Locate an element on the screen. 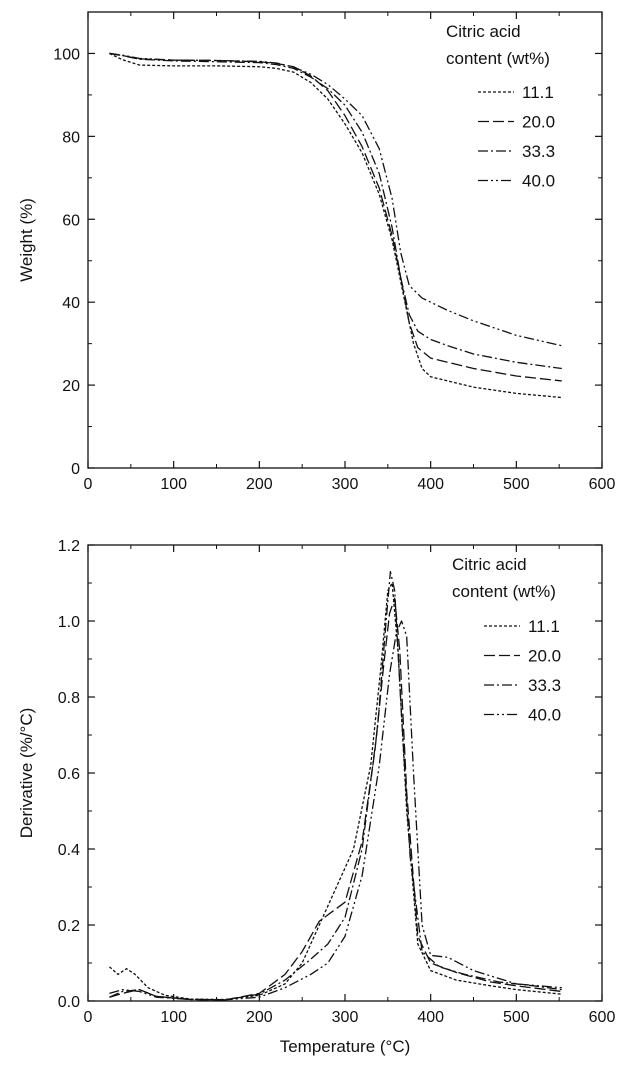  y-tick-label: 60 is located at coordinates (71, 220).